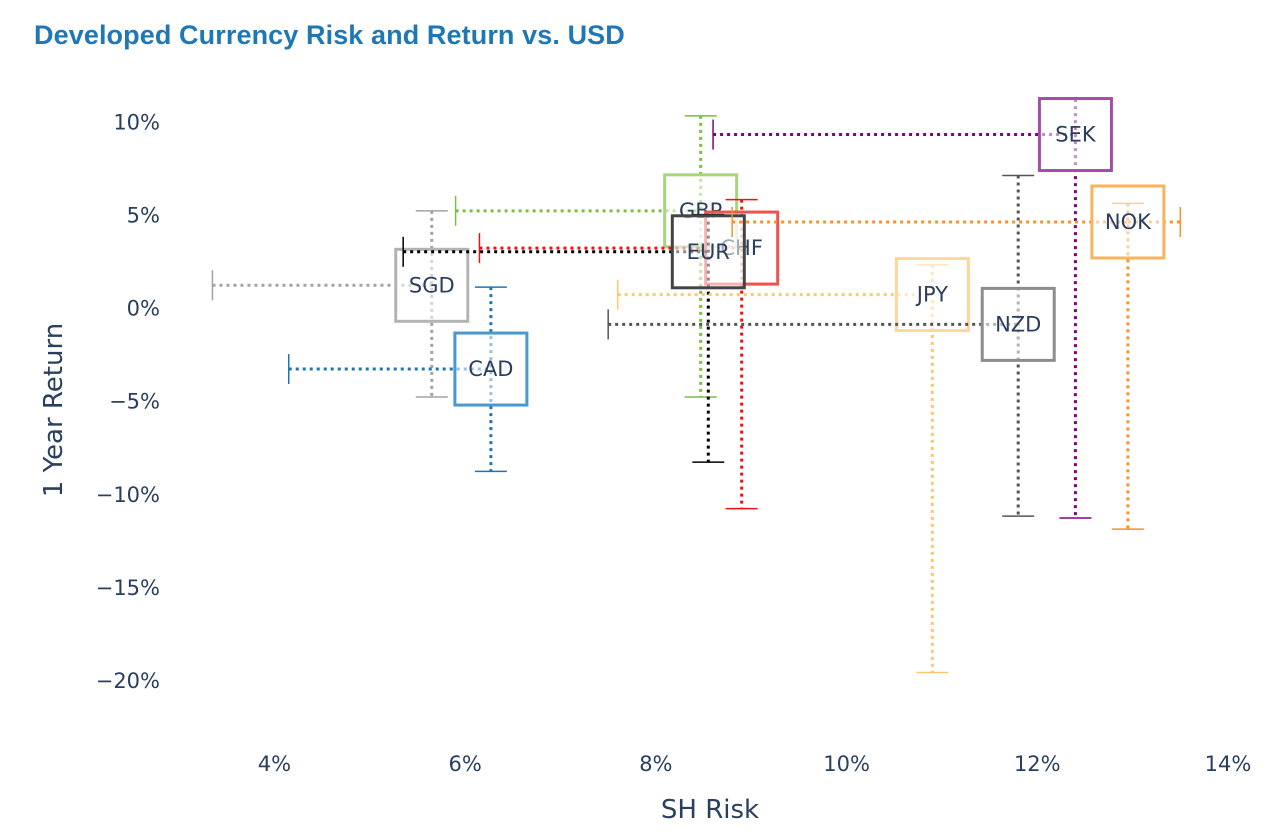 Image resolution: width=1285 pixels, height=840 pixels. I want to click on data-point-label: SGD, so click(432, 285).